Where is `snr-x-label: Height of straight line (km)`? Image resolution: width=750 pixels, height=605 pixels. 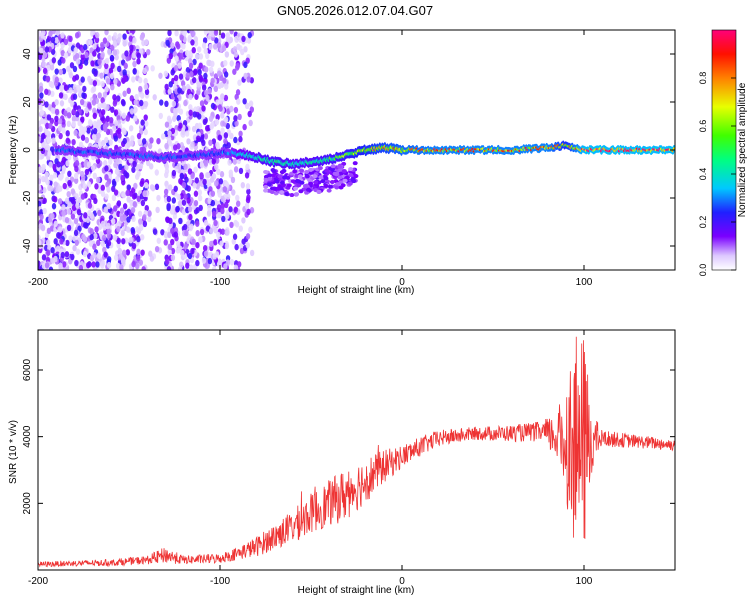
snr-x-label: Height of straight line (km) is located at coordinates (356, 590).